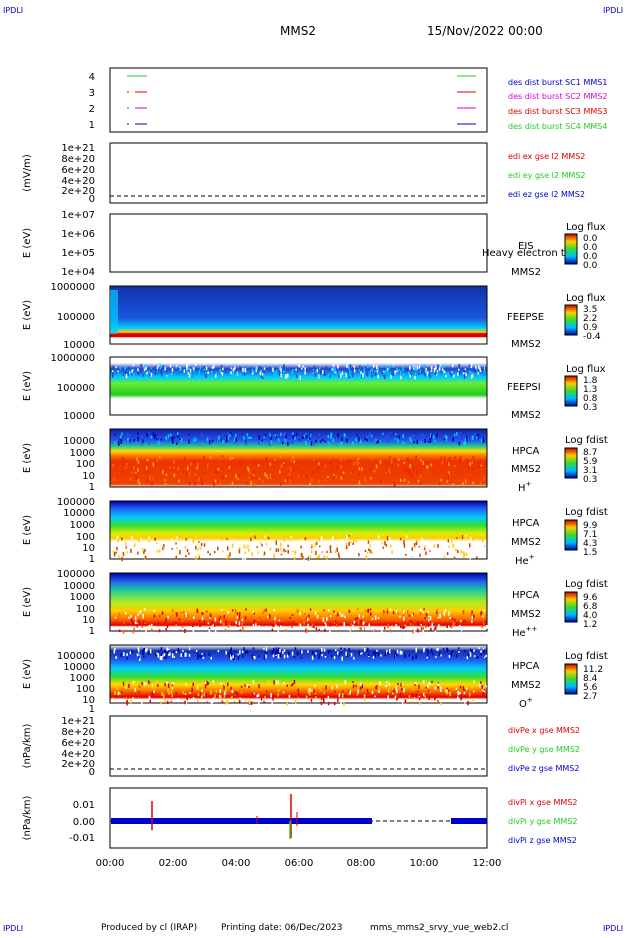 This screenshot has height=938, width=630. I want to click on hpca-hepp-cbar-t1: 6.8, so click(590, 607).